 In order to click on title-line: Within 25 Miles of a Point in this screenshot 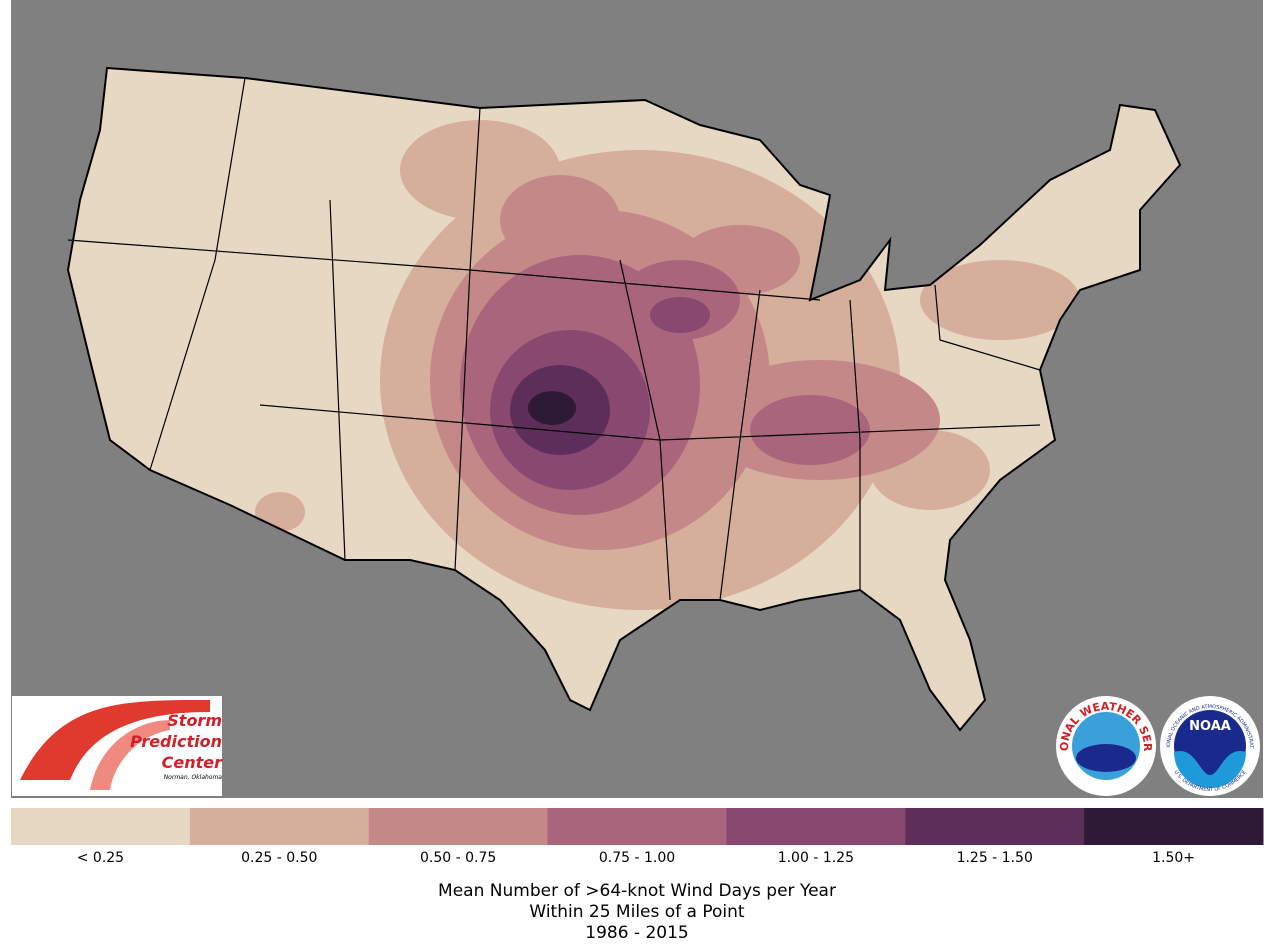, I will do `click(637, 912)`.